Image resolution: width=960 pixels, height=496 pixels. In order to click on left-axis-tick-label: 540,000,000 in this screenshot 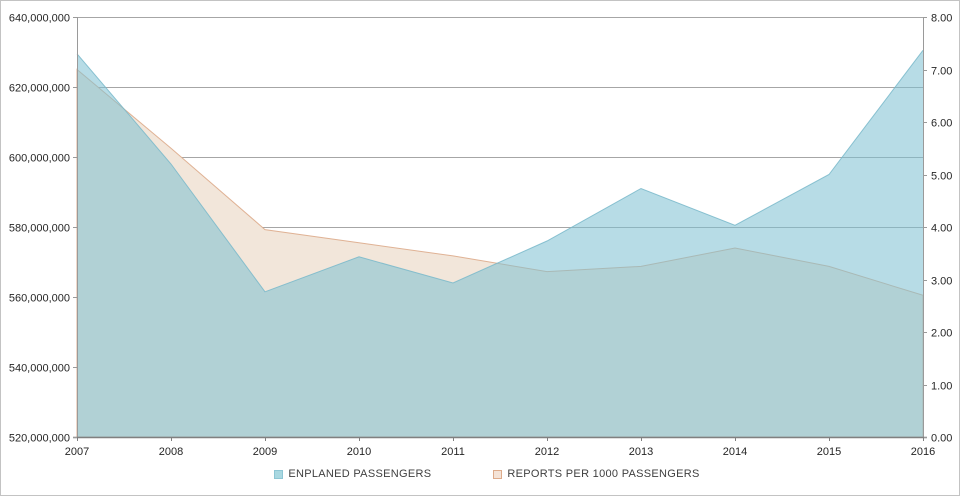, I will do `click(39, 369)`.